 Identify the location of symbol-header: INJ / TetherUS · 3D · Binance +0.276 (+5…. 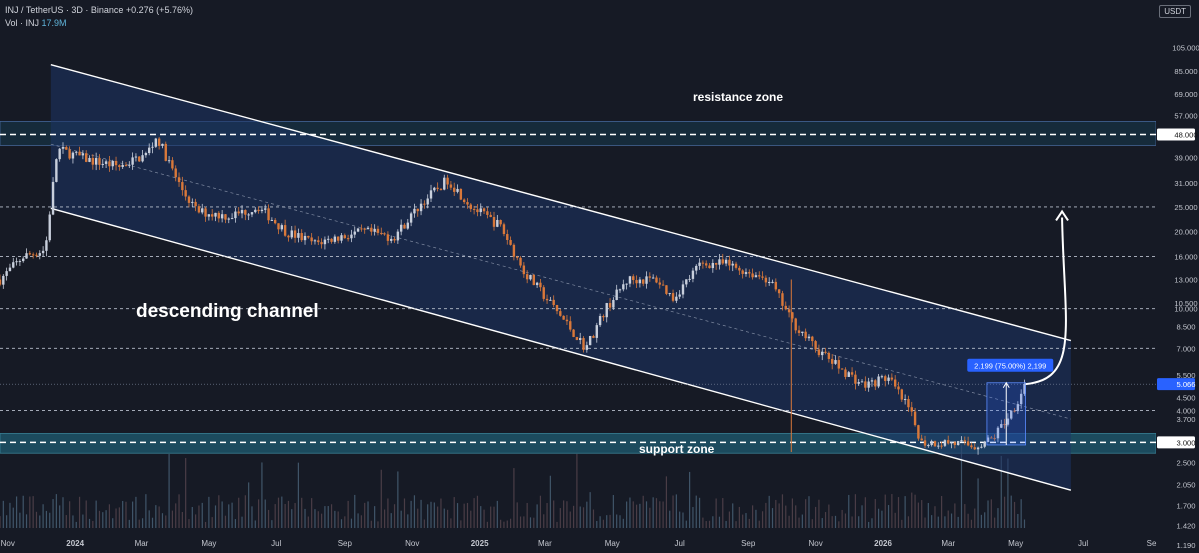
(99, 10).